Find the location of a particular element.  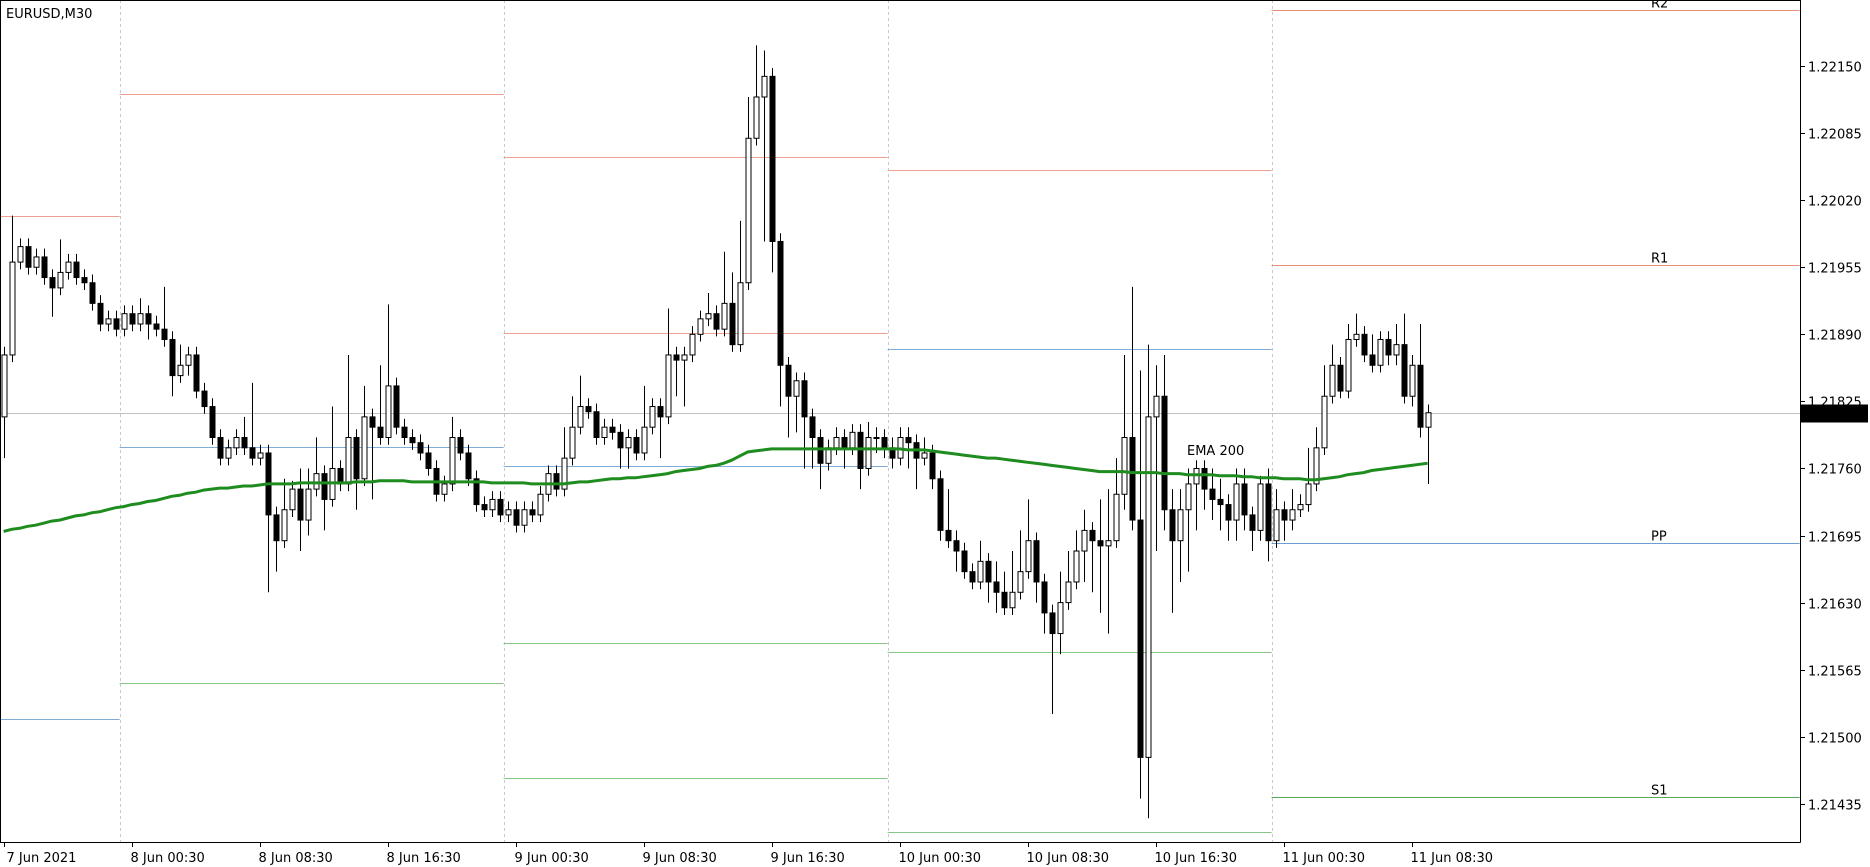

x-tick-label: 11 Jun 00:30 is located at coordinates (1324, 858).